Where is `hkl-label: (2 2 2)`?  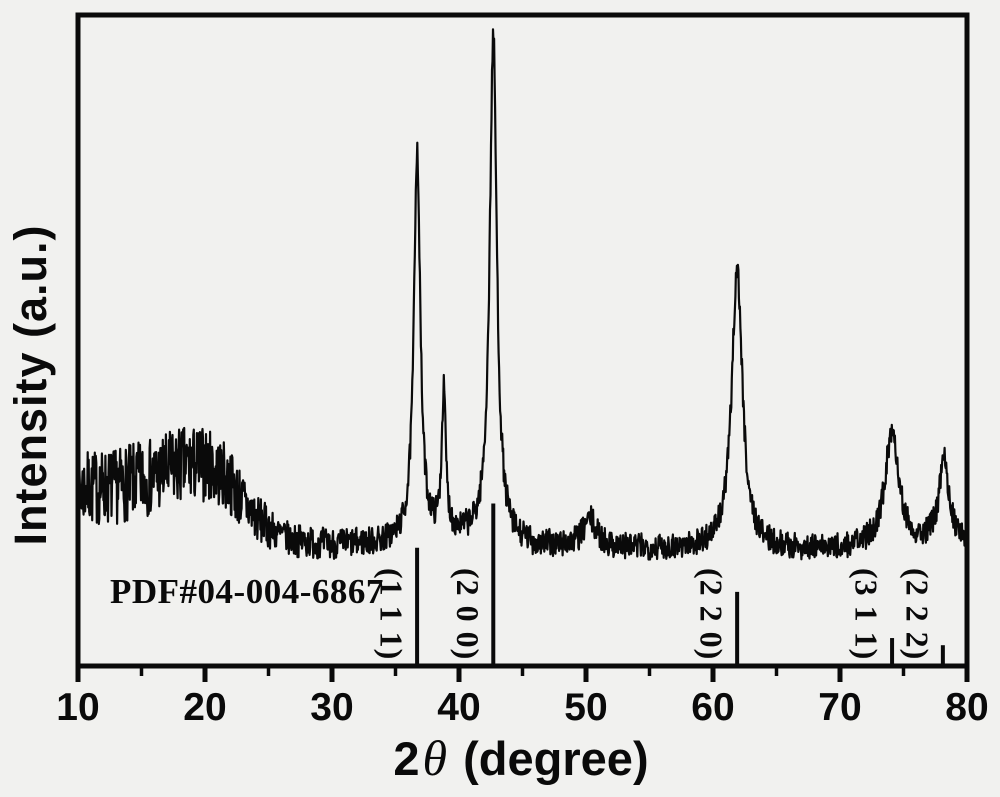
hkl-label: (2 2 2) is located at coordinates (917, 613).